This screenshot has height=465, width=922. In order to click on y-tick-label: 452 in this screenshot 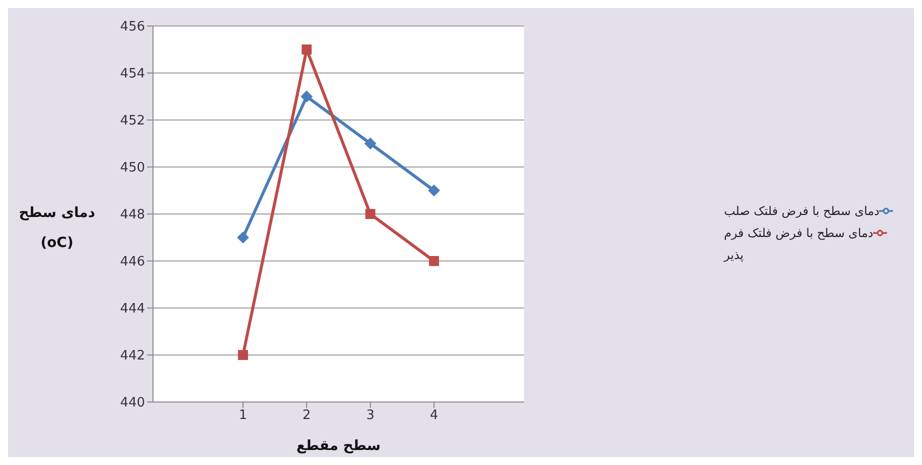, I will do `click(132, 121)`.